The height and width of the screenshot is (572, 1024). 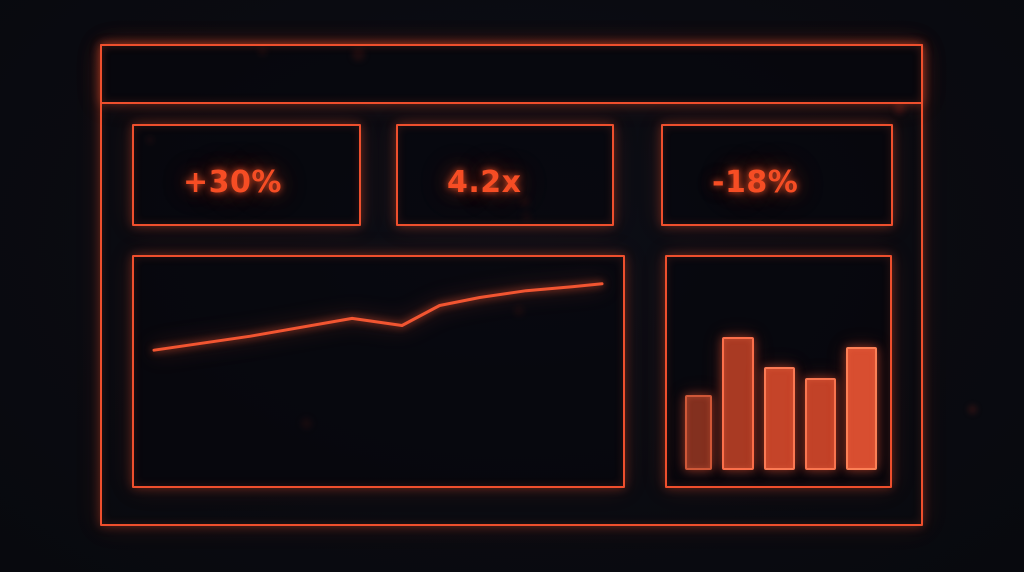 I want to click on bar-chart, so click(x=781, y=401).